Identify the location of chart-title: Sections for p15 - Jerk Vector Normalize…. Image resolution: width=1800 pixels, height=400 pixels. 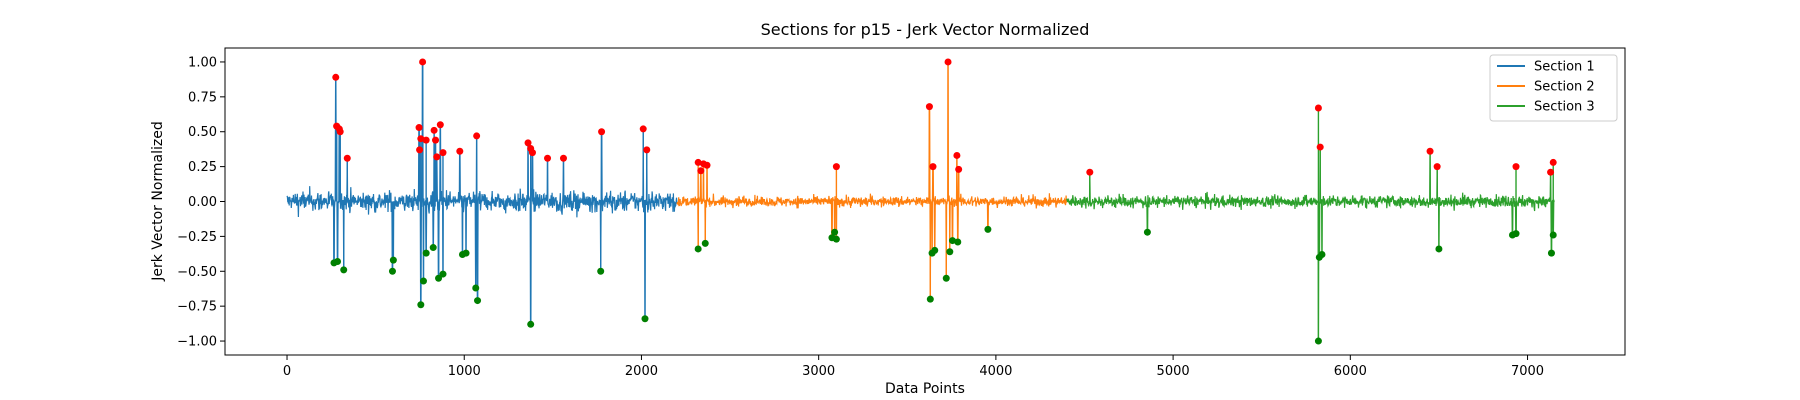
(925, 29).